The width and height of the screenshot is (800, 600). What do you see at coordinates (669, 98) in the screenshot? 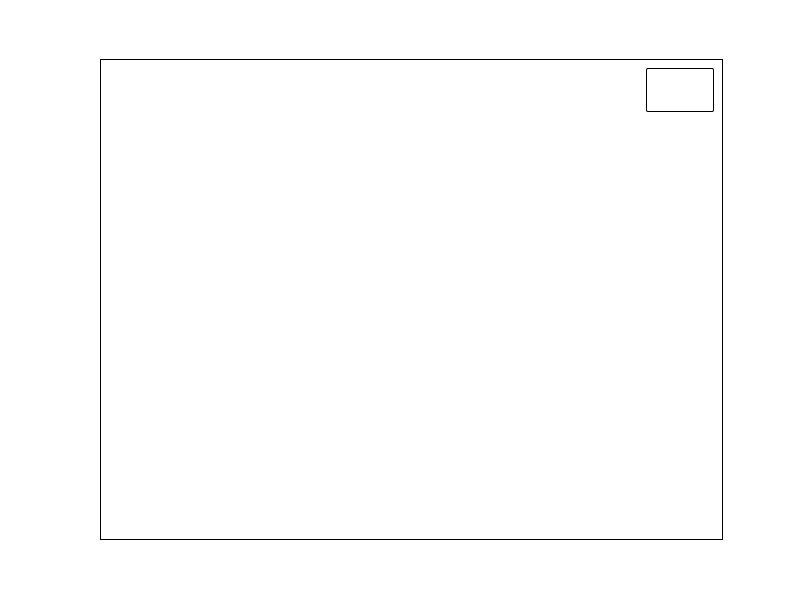
I see `legend-swatch-fp-icon` at bounding box center [669, 98].